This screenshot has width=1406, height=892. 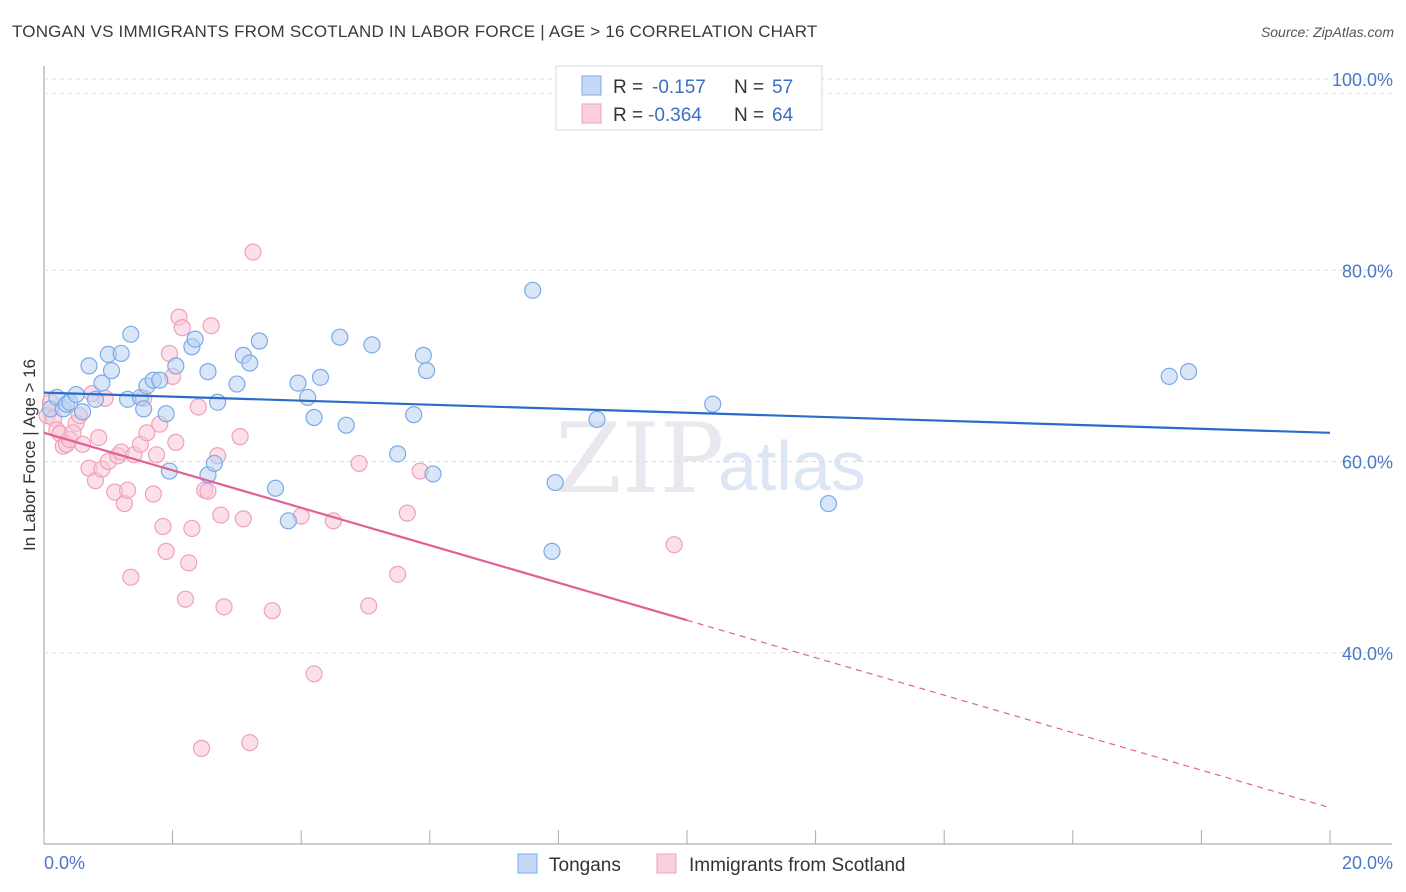 I want to click on legend-swatch-tongans, so click(x=591, y=85).